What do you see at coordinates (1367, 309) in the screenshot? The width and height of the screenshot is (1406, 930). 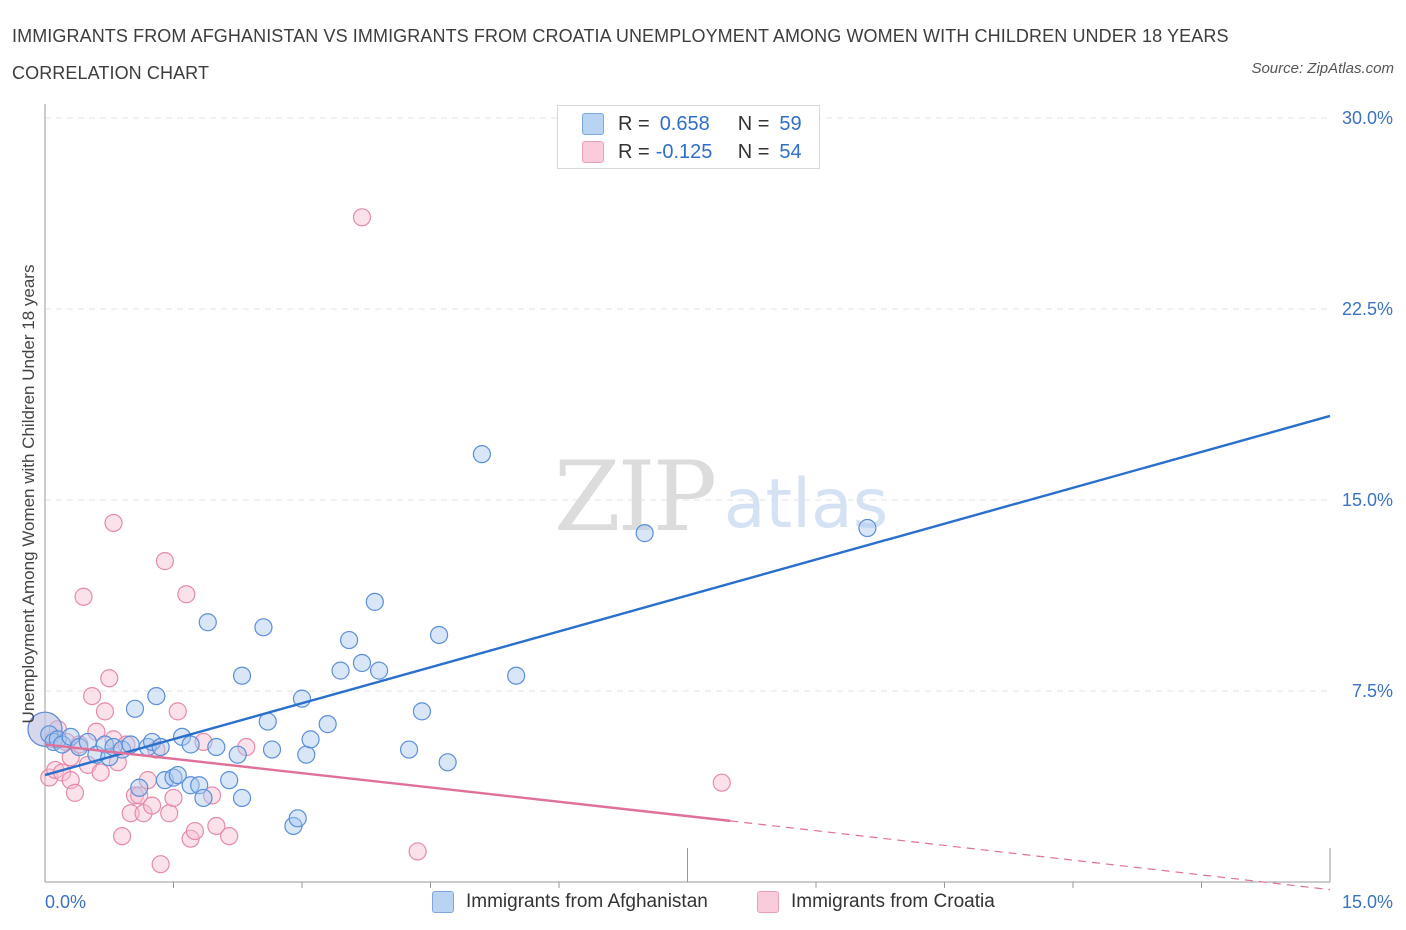 I see `y-tick-label: 22.5%` at bounding box center [1367, 309].